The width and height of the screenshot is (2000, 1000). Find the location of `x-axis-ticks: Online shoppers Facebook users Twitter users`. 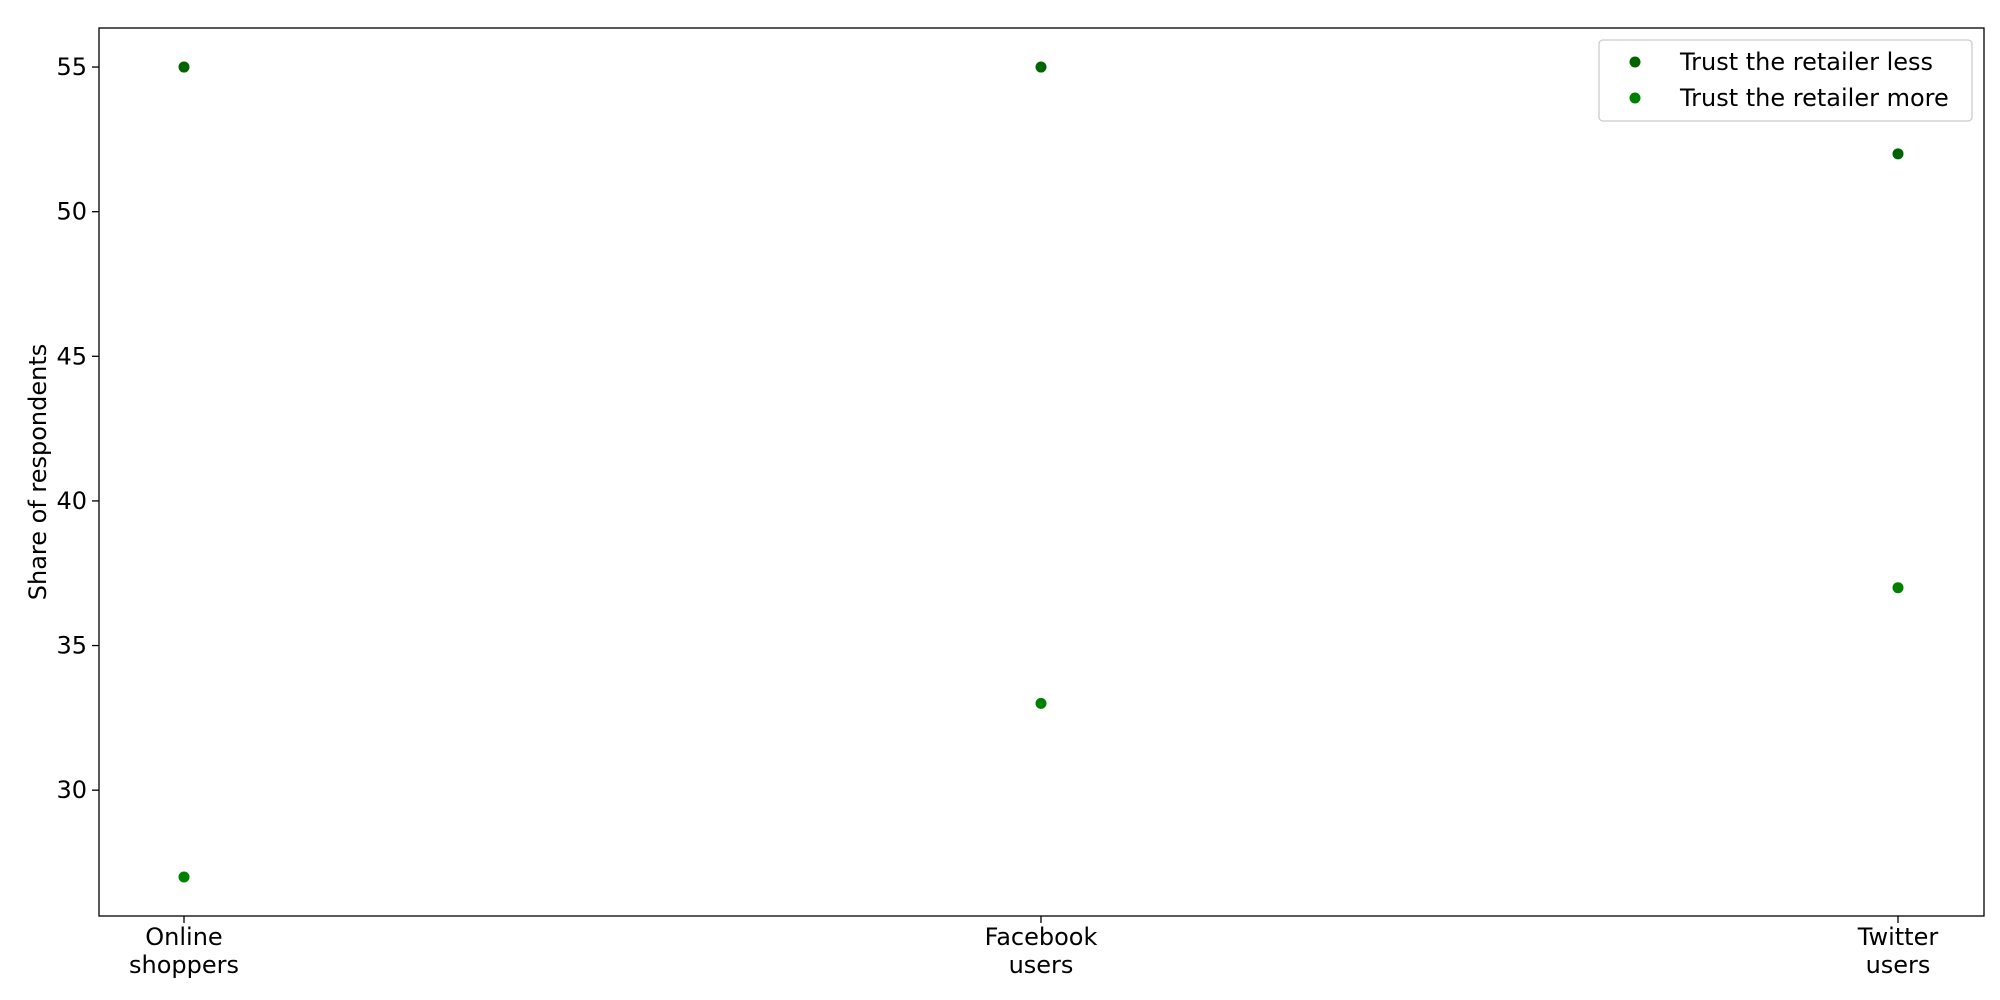

x-axis-ticks: Online shoppers Facebook users Twitter users is located at coordinates (1033, 947).